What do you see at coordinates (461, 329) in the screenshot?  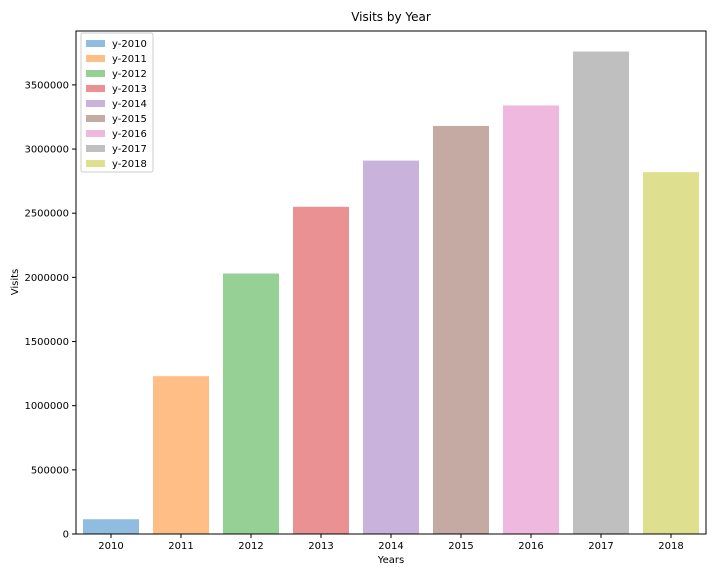 I see `bar-2015` at bounding box center [461, 329].